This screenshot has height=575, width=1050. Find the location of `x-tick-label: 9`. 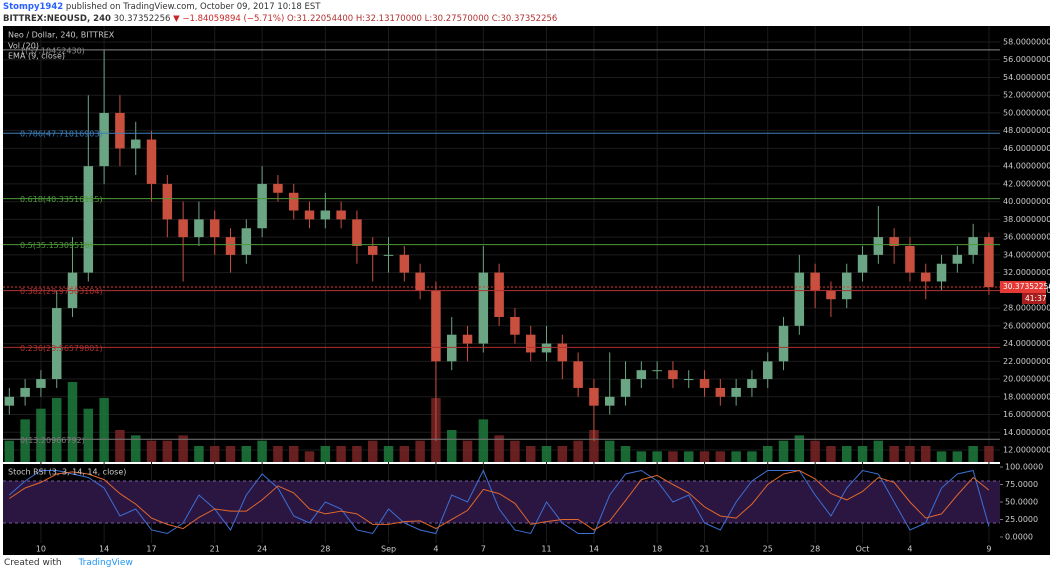

x-tick-label: 9 is located at coordinates (988, 549).